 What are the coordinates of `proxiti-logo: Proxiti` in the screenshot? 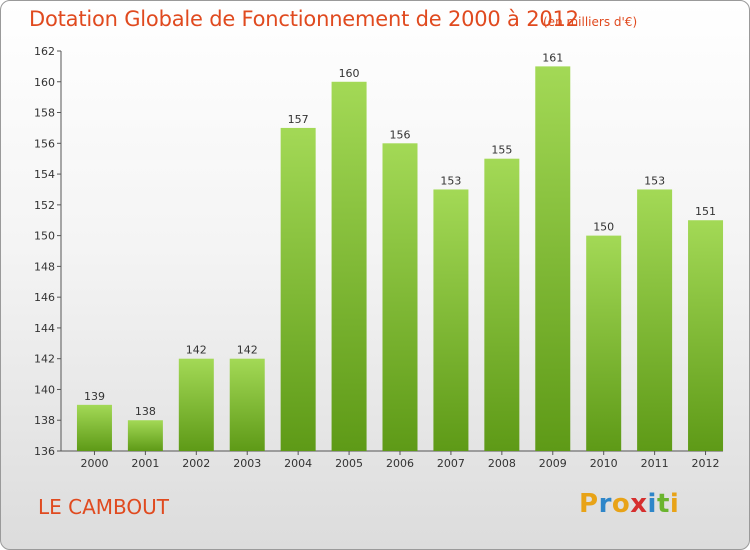 It's located at (629, 504).